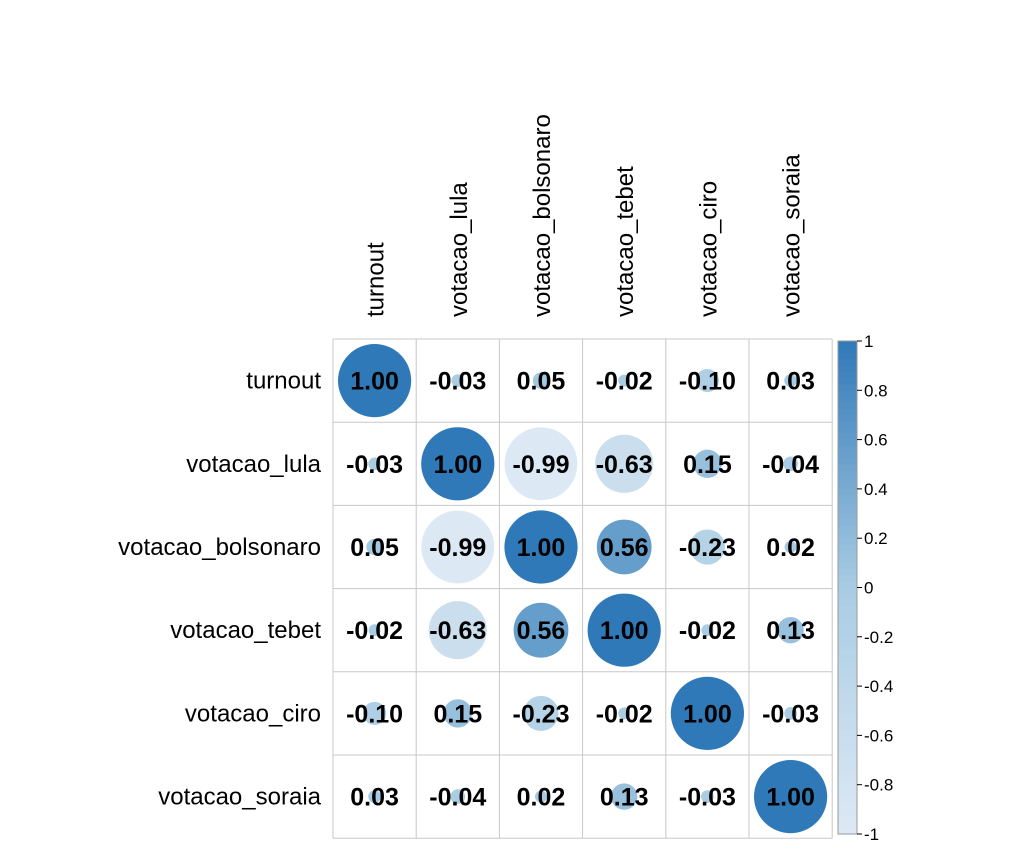  Describe the element at coordinates (790, 465) in the screenshot. I see `correlation-value-label: -0.04` at that location.